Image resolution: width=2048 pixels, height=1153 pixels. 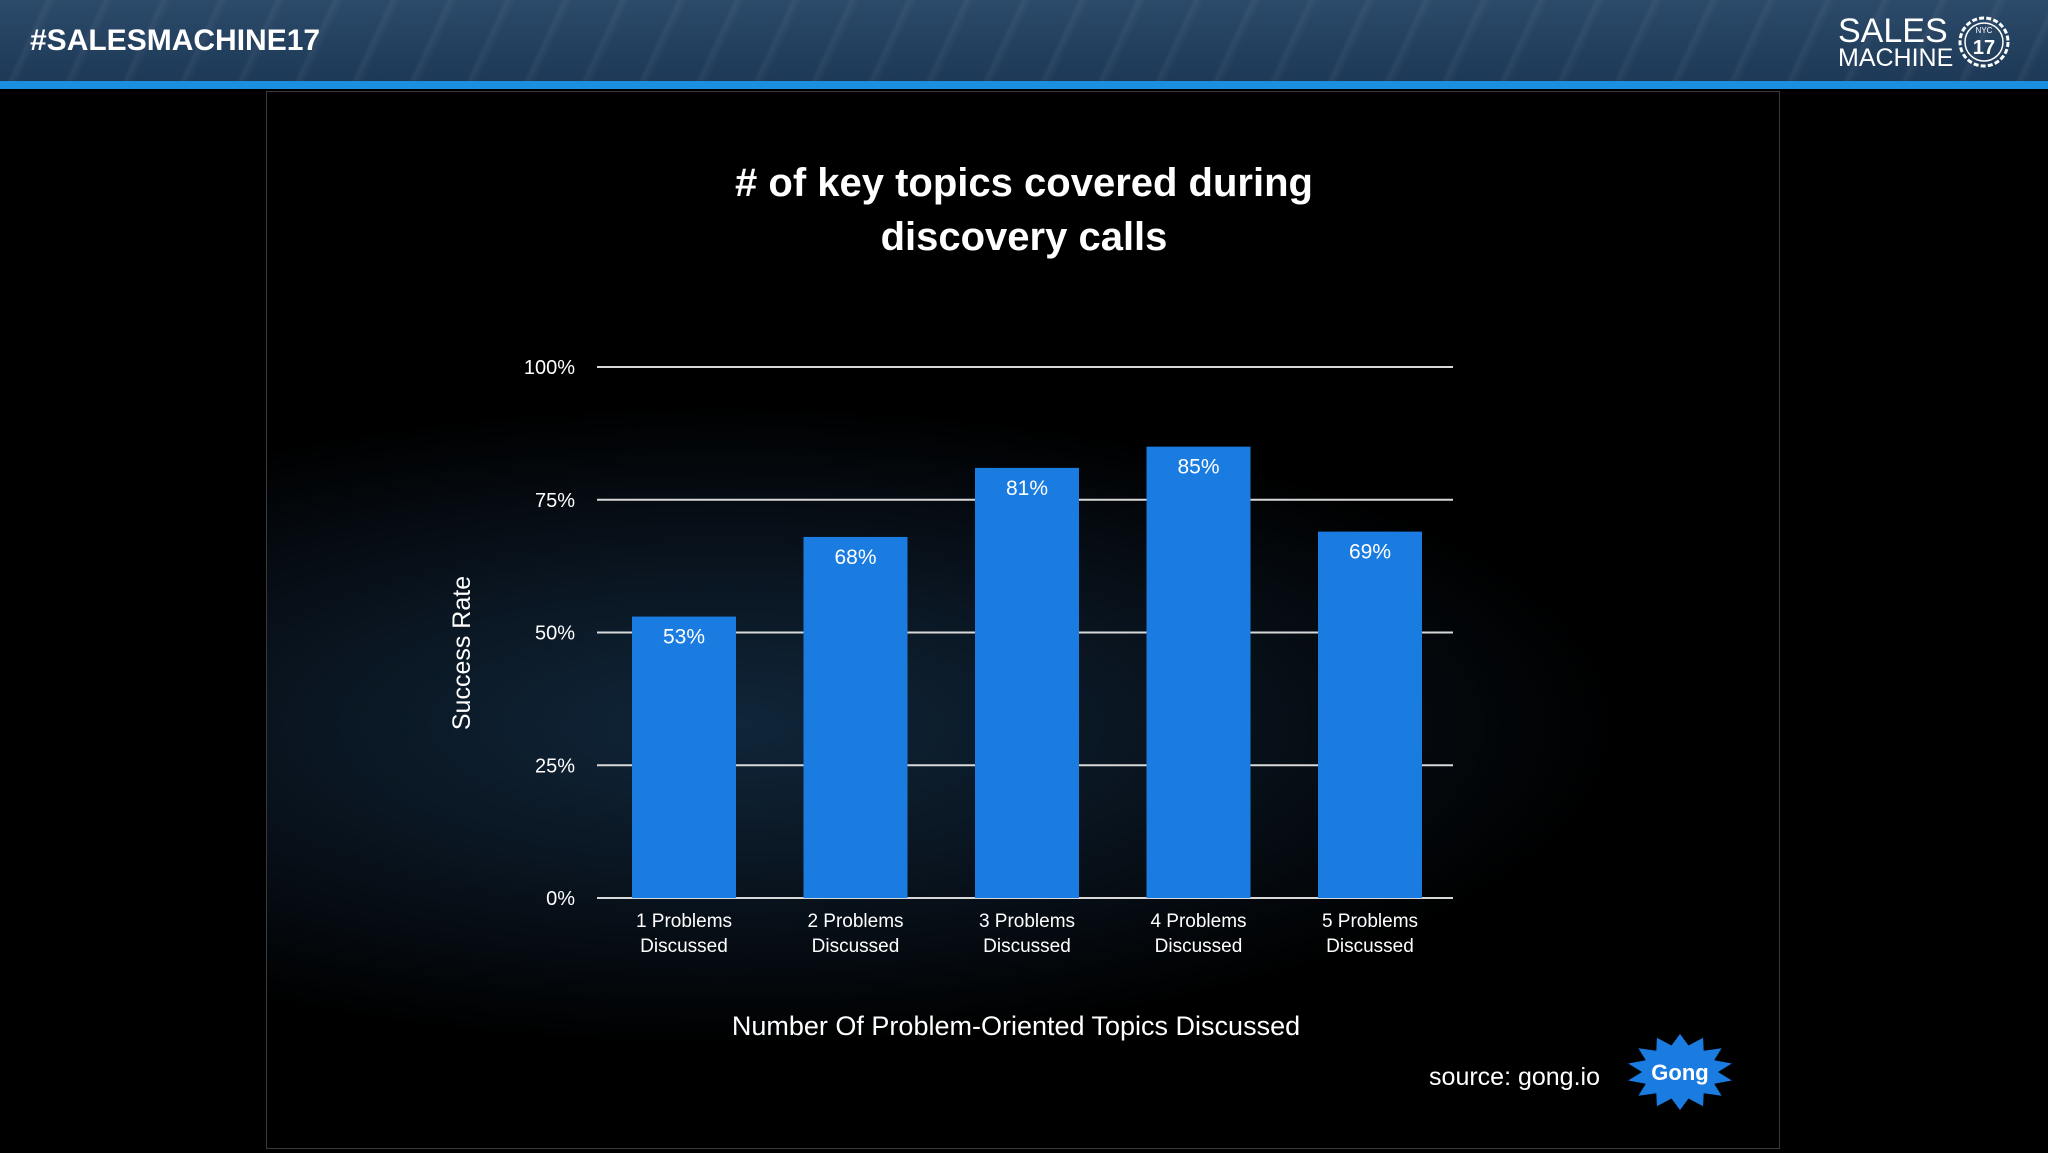 What do you see at coordinates (684, 921) in the screenshot?
I see `x-tick-label: 1 Problems` at bounding box center [684, 921].